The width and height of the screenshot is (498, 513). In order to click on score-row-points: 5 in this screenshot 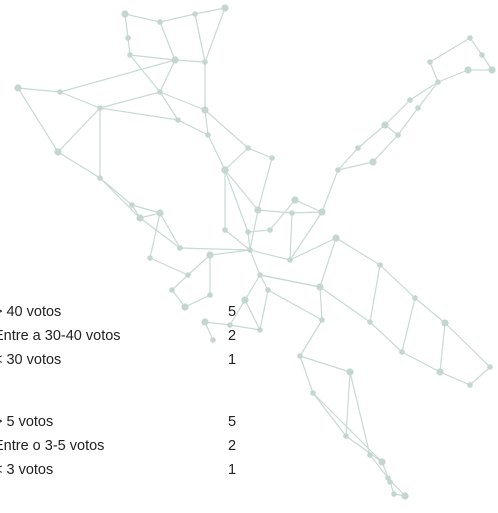, I will do `click(232, 422)`.